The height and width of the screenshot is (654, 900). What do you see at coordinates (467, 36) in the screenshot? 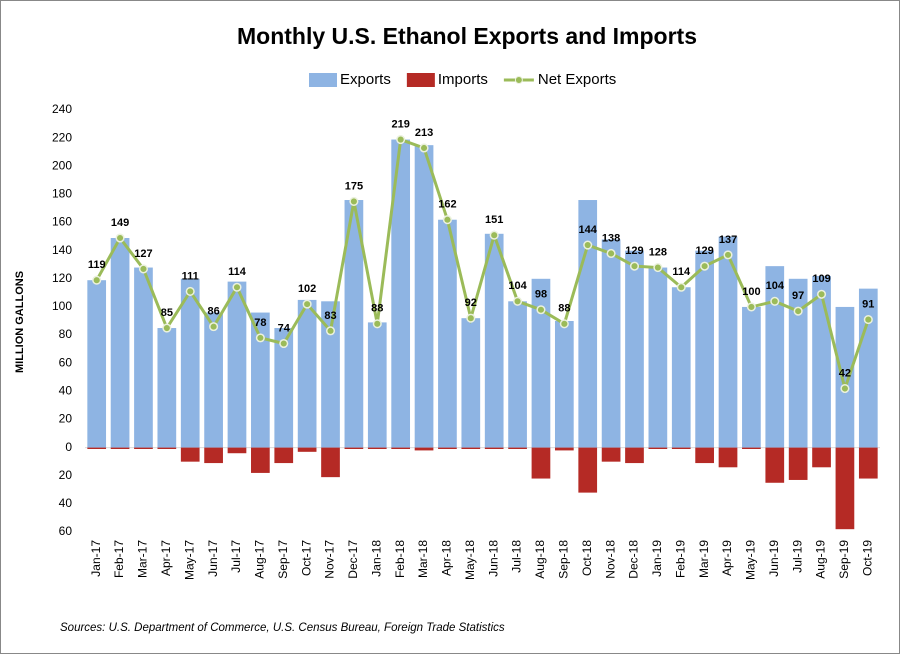
I see `chart-title: Monthly U.S. Ethanol Exports and Imports` at bounding box center [467, 36].